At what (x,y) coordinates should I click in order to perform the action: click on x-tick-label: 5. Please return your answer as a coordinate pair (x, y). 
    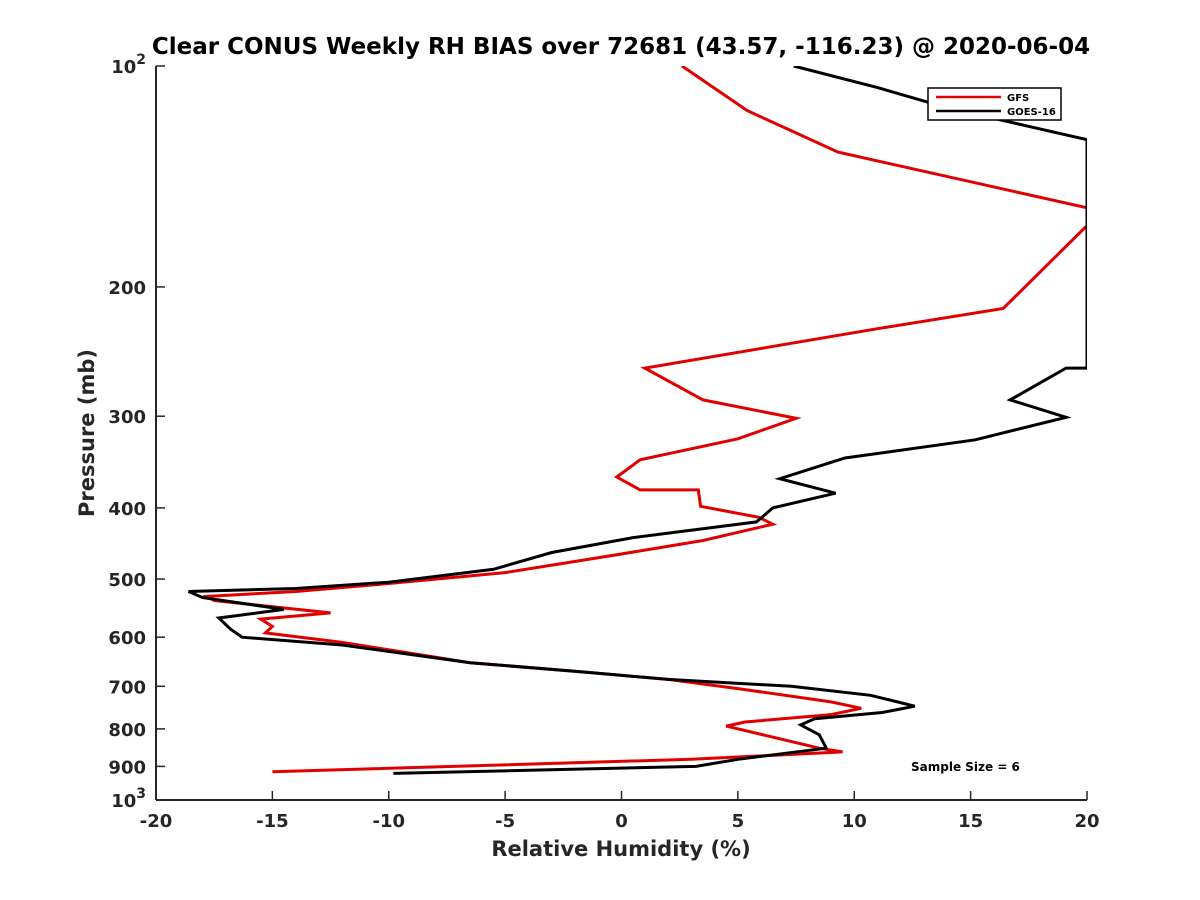
    Looking at the image, I should click on (738, 821).